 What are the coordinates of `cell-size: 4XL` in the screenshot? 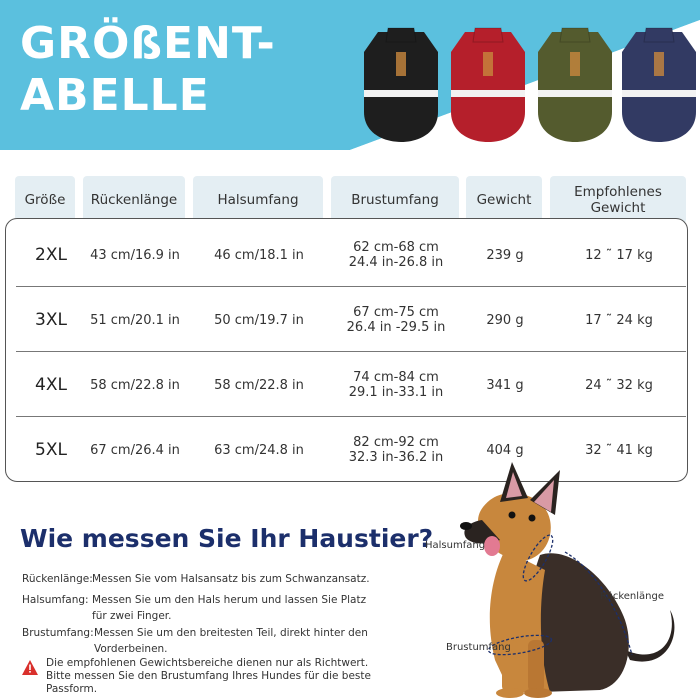 It's located at (51, 384).